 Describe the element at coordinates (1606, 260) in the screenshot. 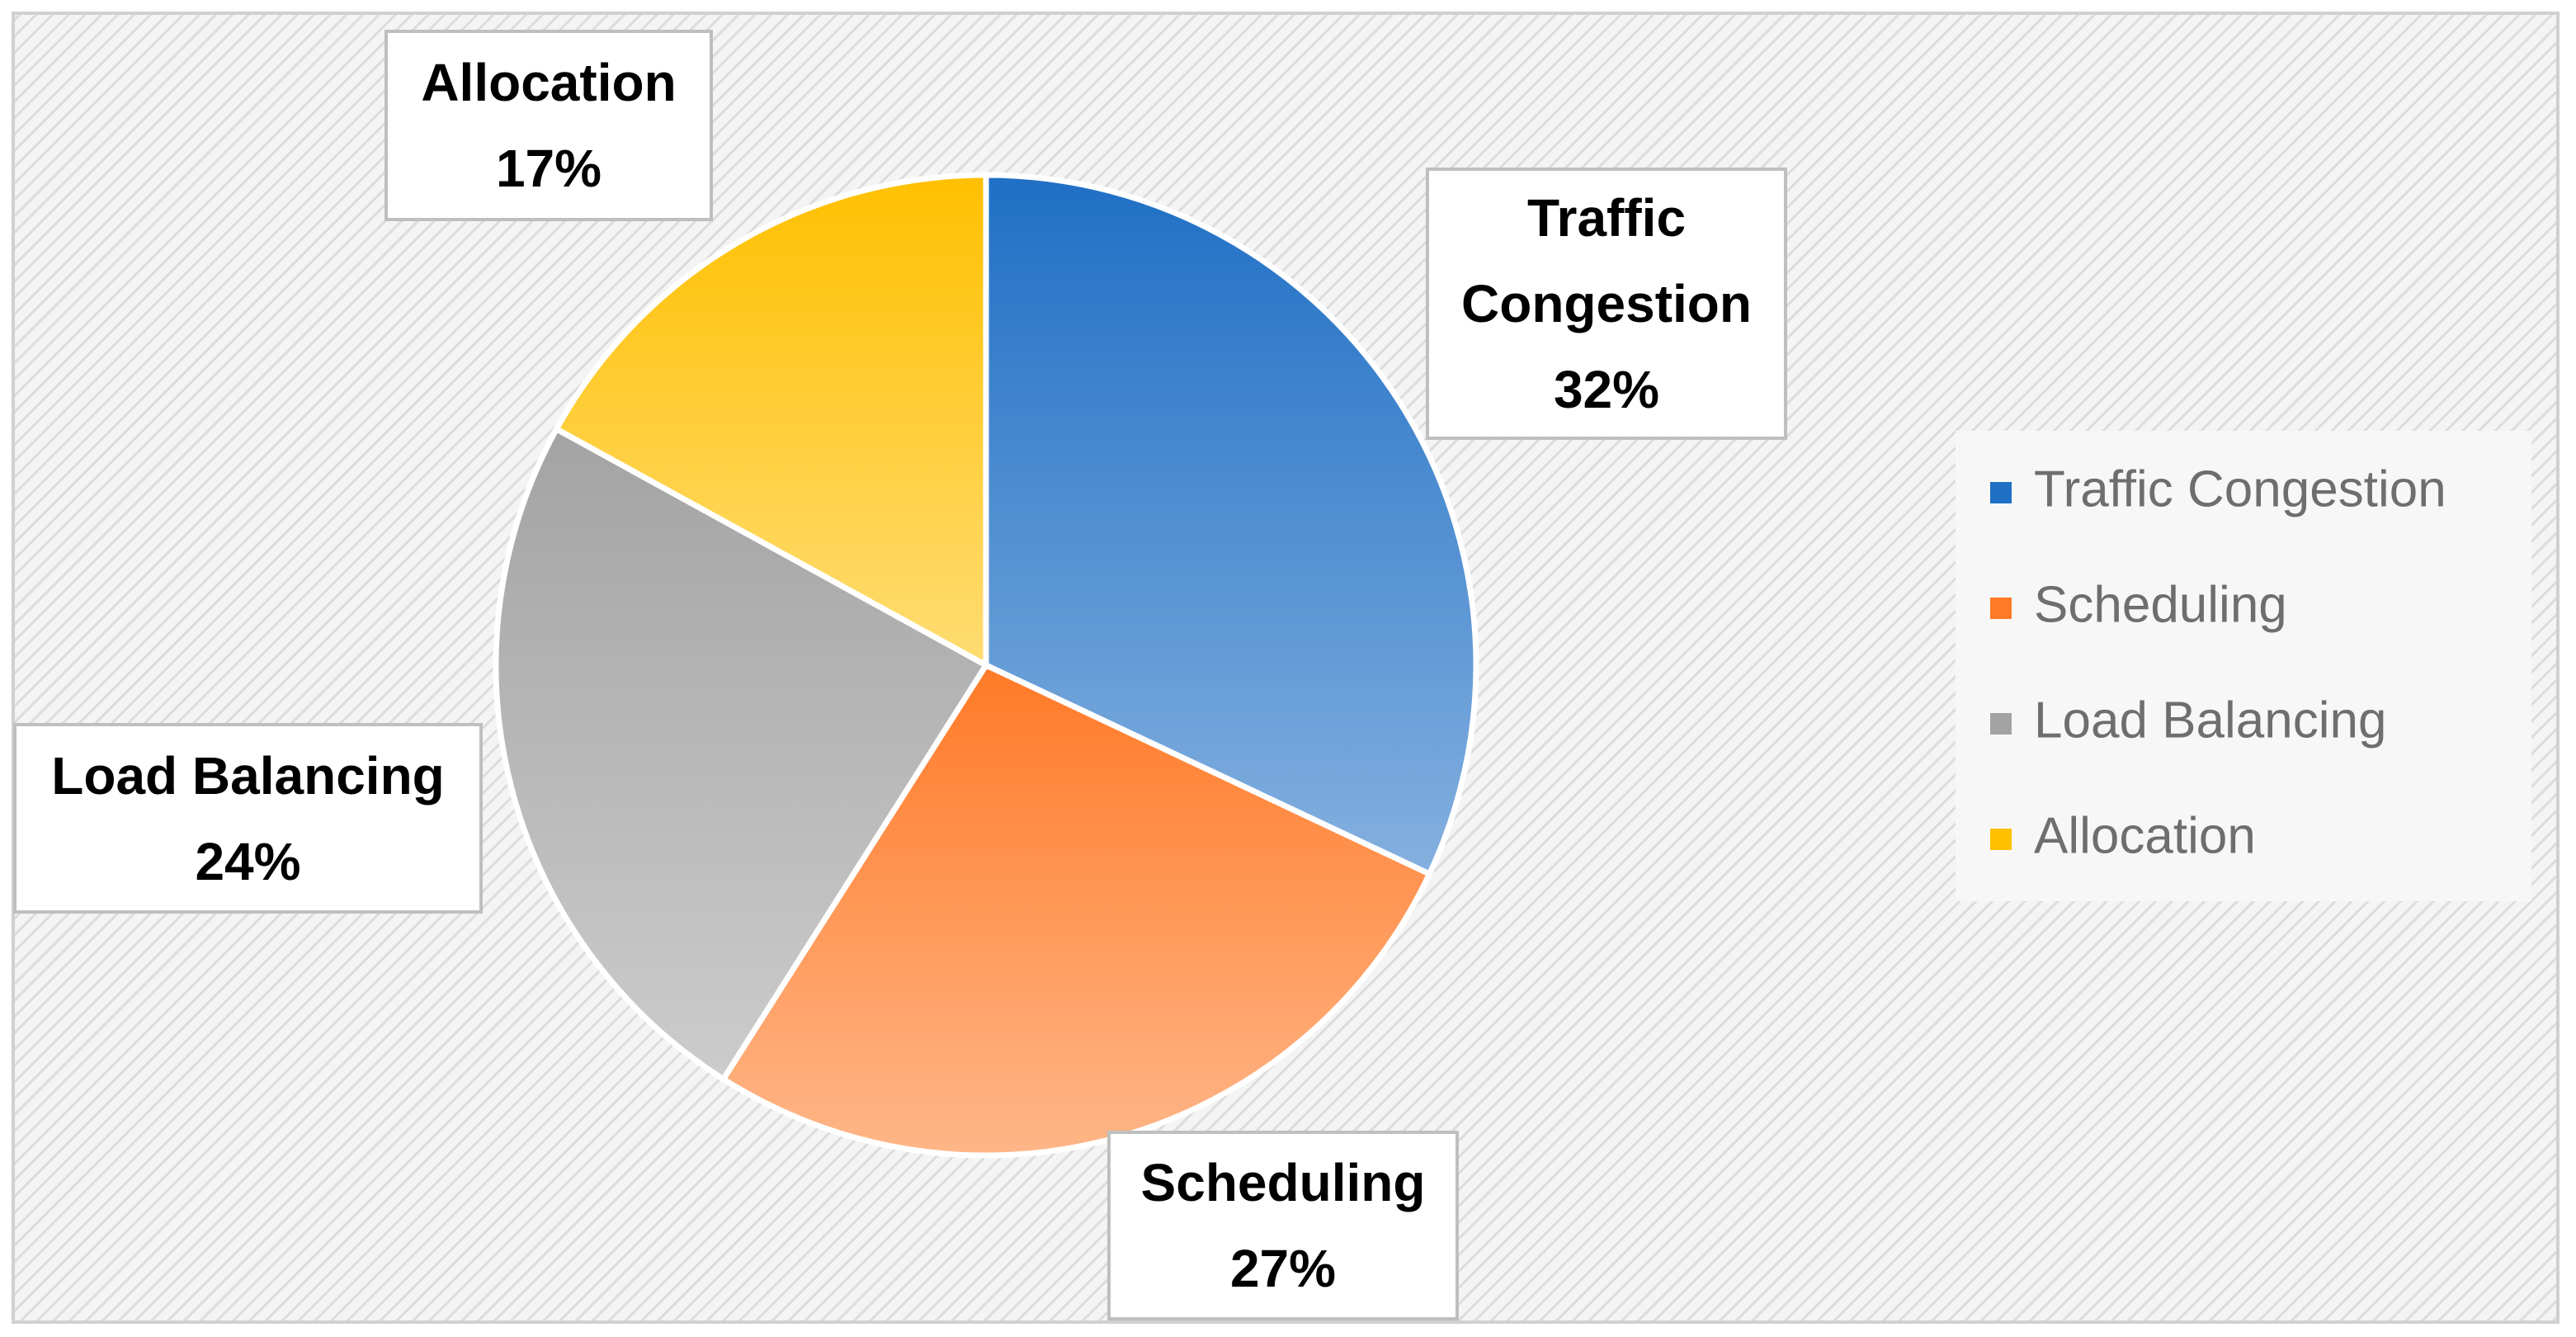

I see `data-label-category: Traffic Congestion` at that location.